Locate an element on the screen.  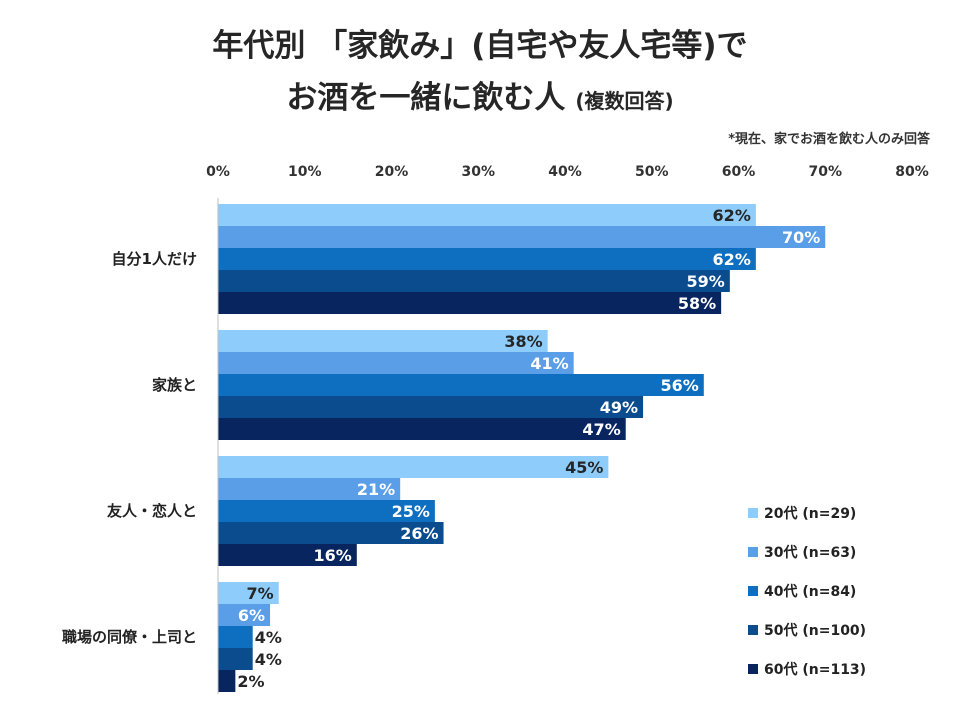
legend-entry: 60代 (n=113) is located at coordinates (815, 669).